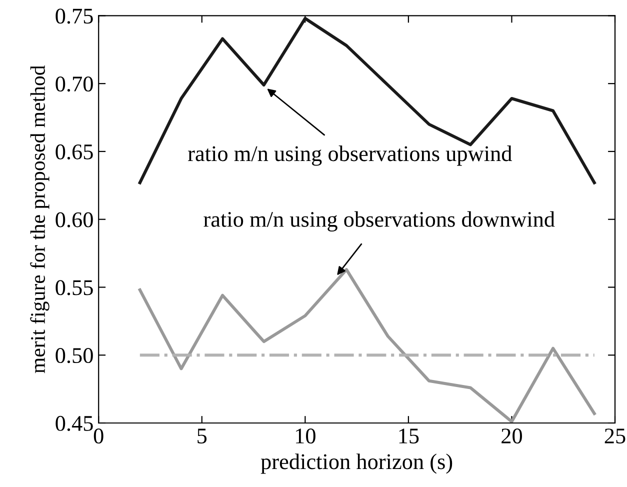 The image size is (627, 487). I want to click on y-tick-label: 0.65, so click(74, 152).